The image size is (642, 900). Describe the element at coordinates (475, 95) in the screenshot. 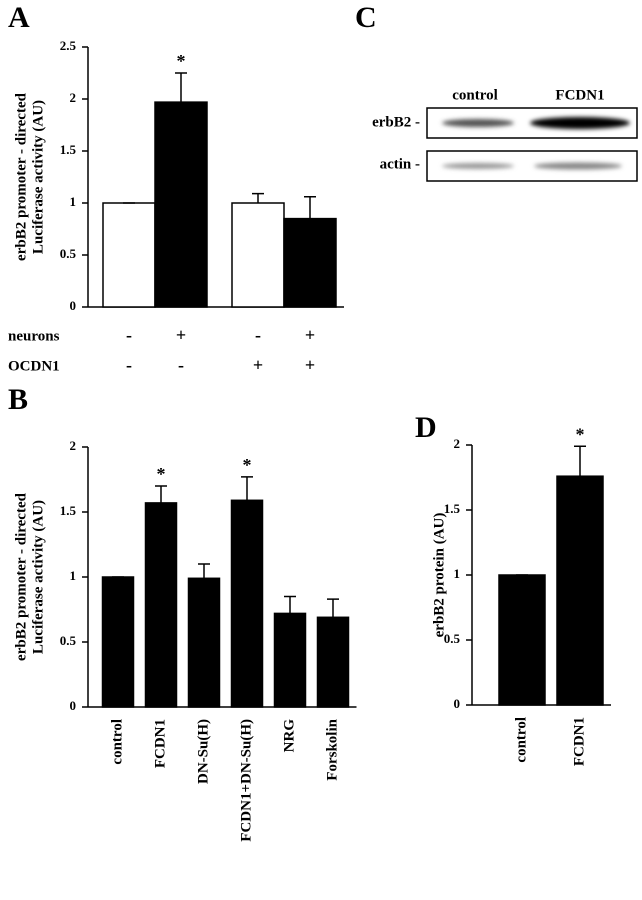

I see `lane-label: control` at that location.